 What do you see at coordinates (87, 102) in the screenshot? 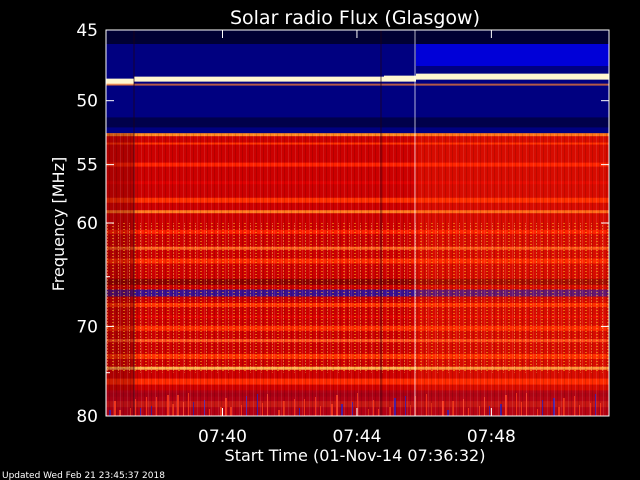
I see `y-tick-label: 50` at bounding box center [87, 102].